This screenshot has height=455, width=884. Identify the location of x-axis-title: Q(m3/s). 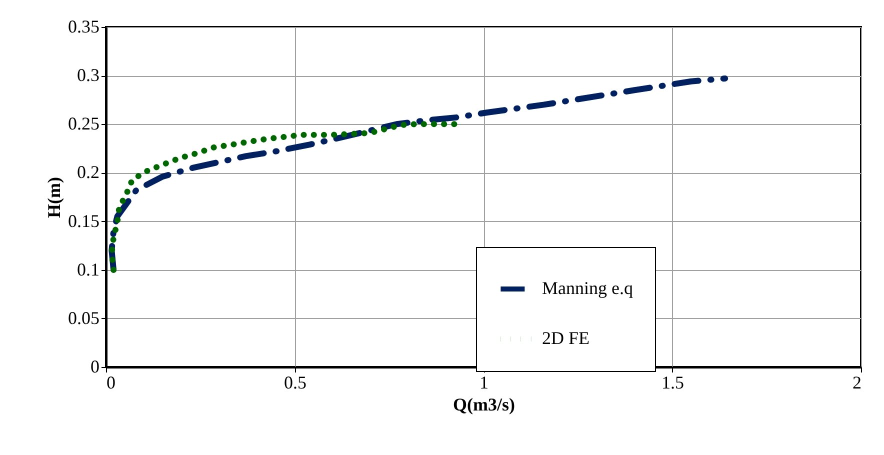
(484, 404).